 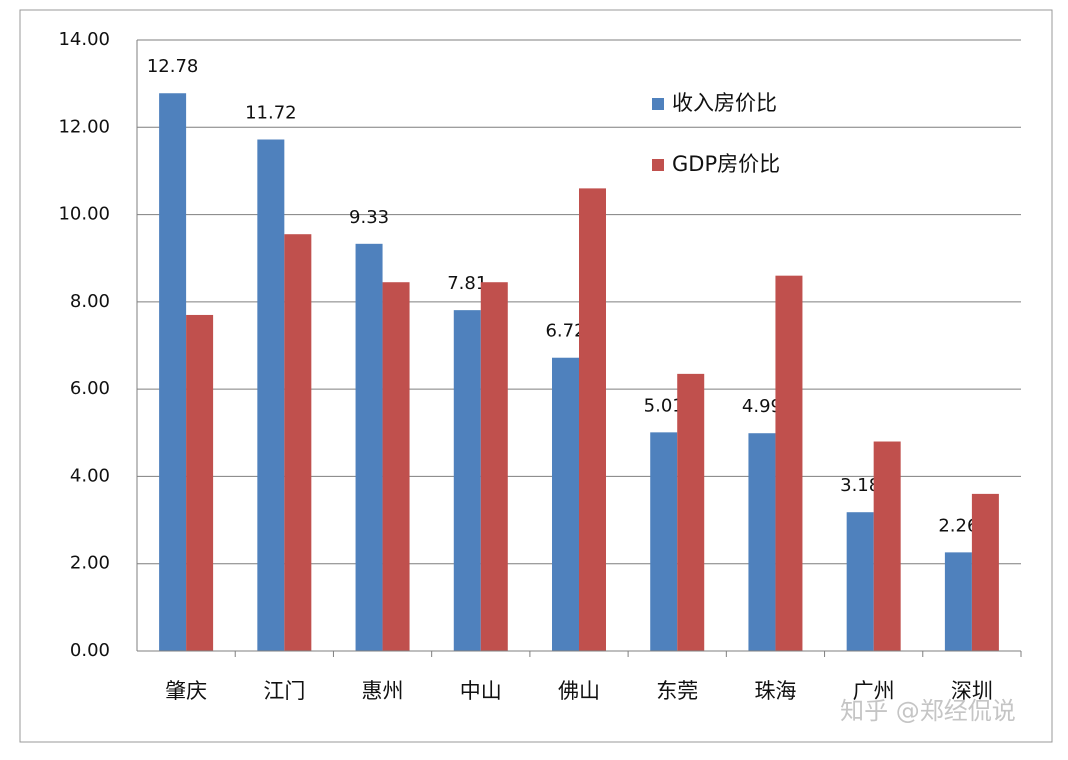 I want to click on data-label: 12.78, so click(x=173, y=66).